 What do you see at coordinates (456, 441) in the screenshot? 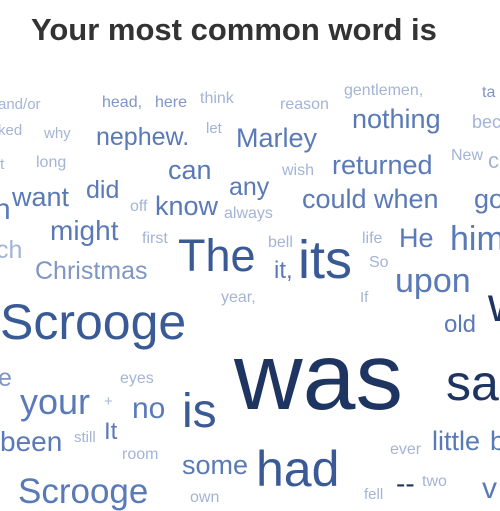
I see `cloud-word-little: little` at bounding box center [456, 441].